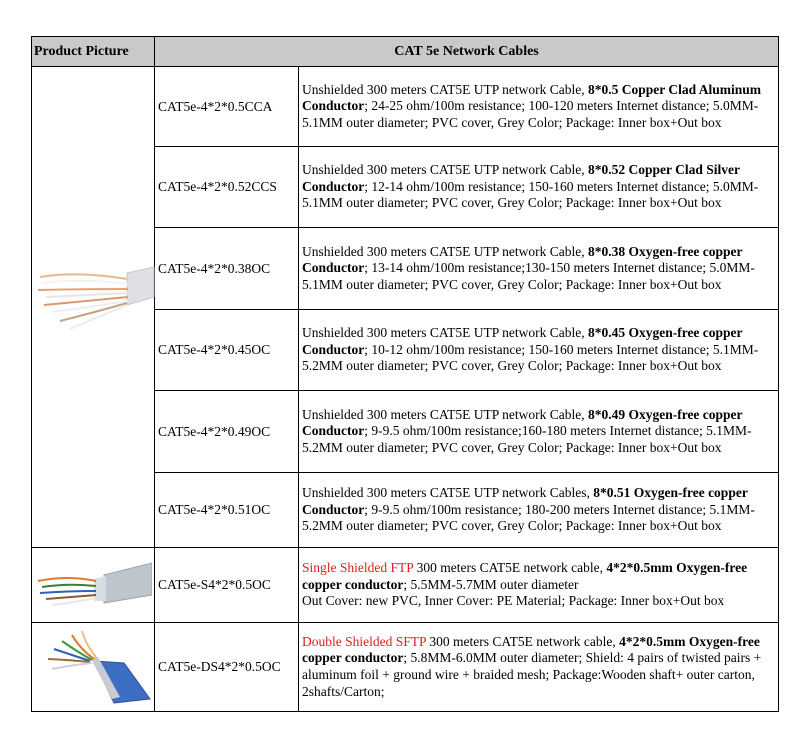 This screenshot has height=756, width=800. What do you see at coordinates (466, 51) in the screenshot?
I see `header-cat5e-network-cables: CAT 5e Network Cables` at bounding box center [466, 51].